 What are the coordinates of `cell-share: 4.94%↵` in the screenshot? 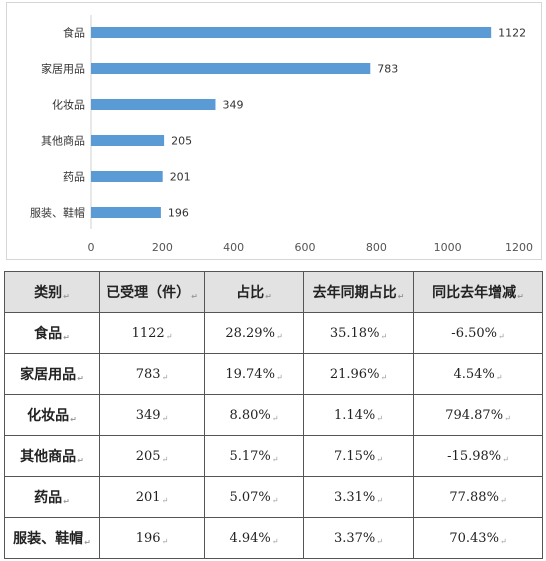 It's located at (254, 538).